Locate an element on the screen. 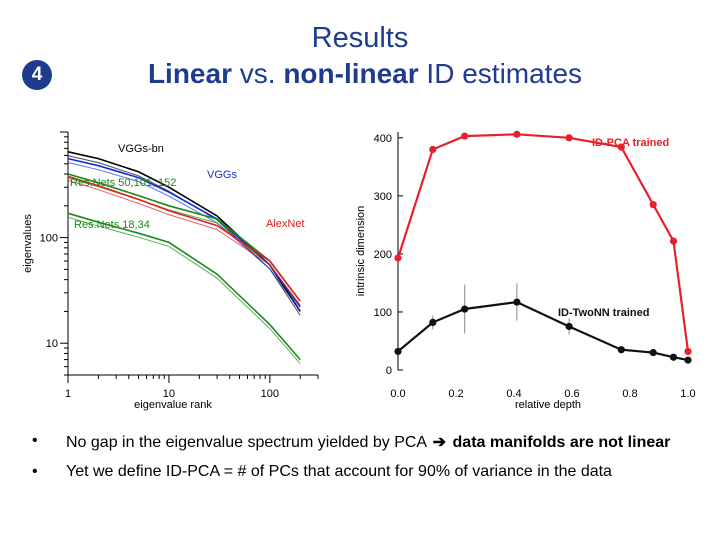 This screenshot has height=540, width=720. x-tick-label: 0.8 is located at coordinates (629, 394).